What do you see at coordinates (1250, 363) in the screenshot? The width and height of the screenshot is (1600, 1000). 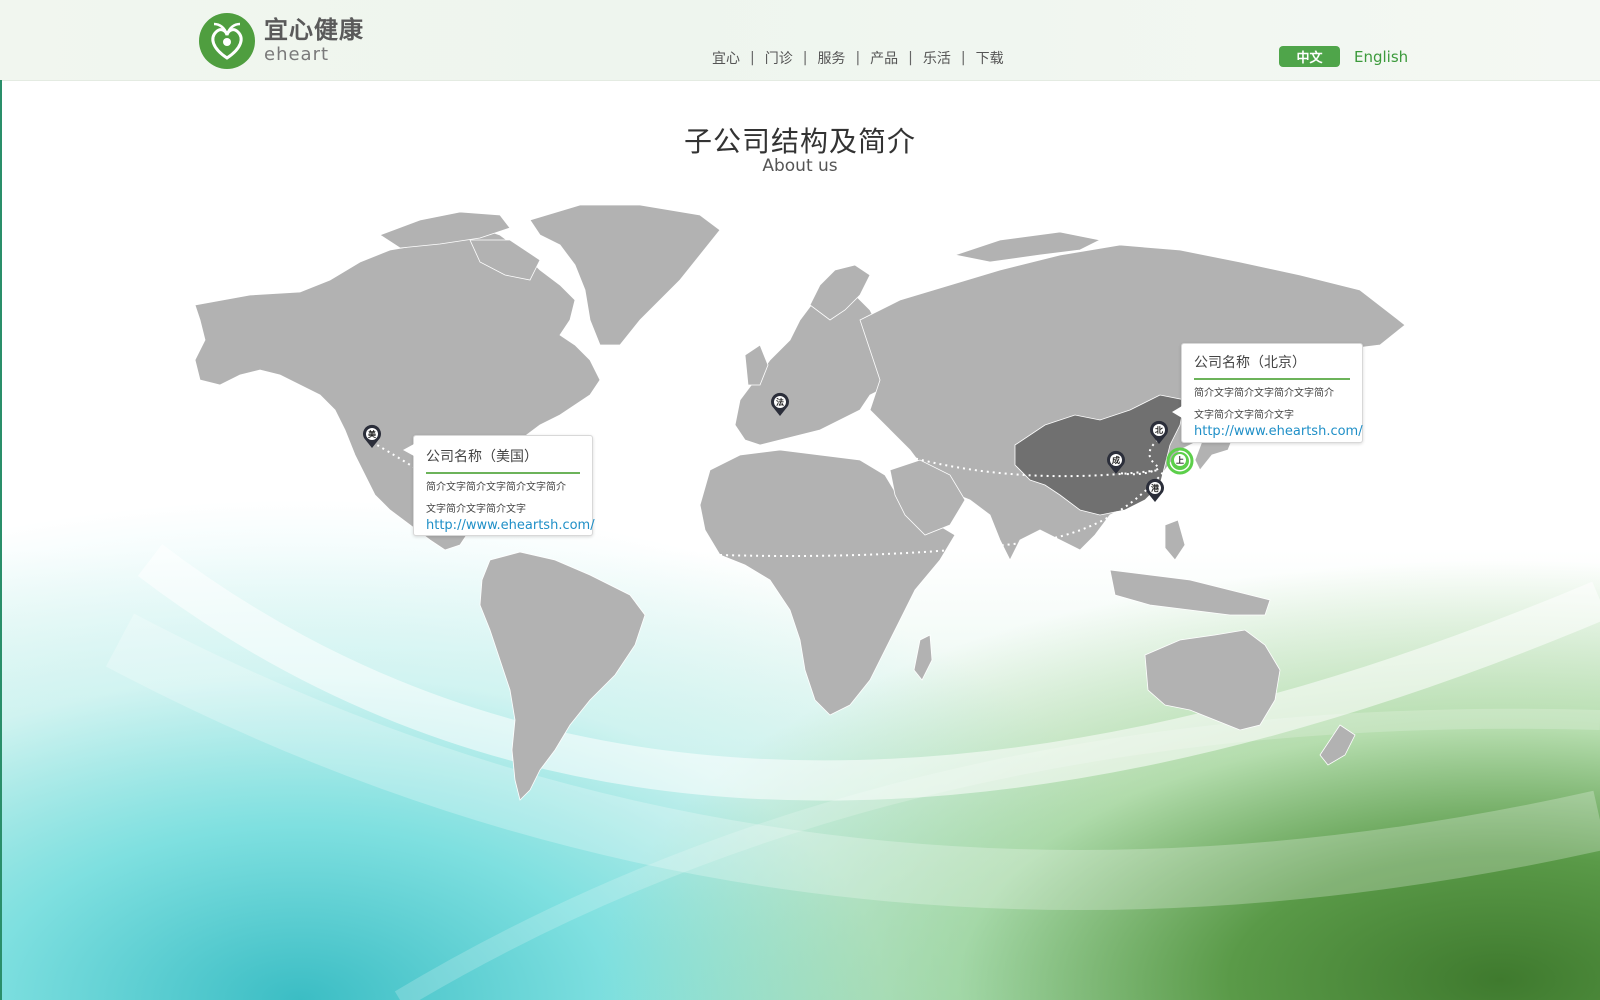 I see `company-name: 公司名称（北京）` at bounding box center [1250, 363].